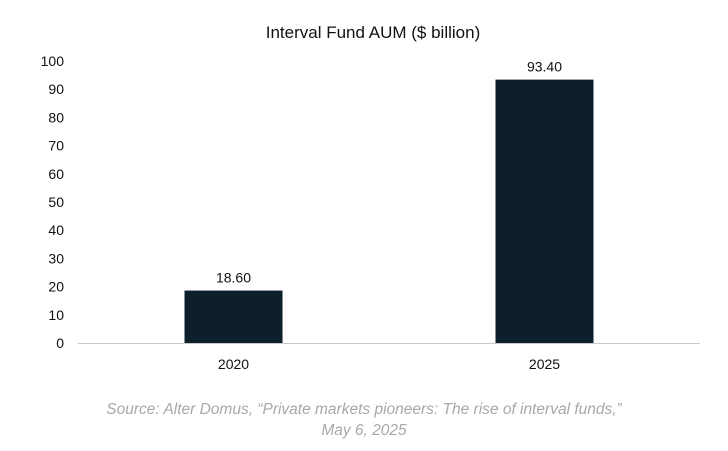 The width and height of the screenshot is (728, 451). What do you see at coordinates (544, 67) in the screenshot?
I see `data-label-2025: 93.40` at bounding box center [544, 67].